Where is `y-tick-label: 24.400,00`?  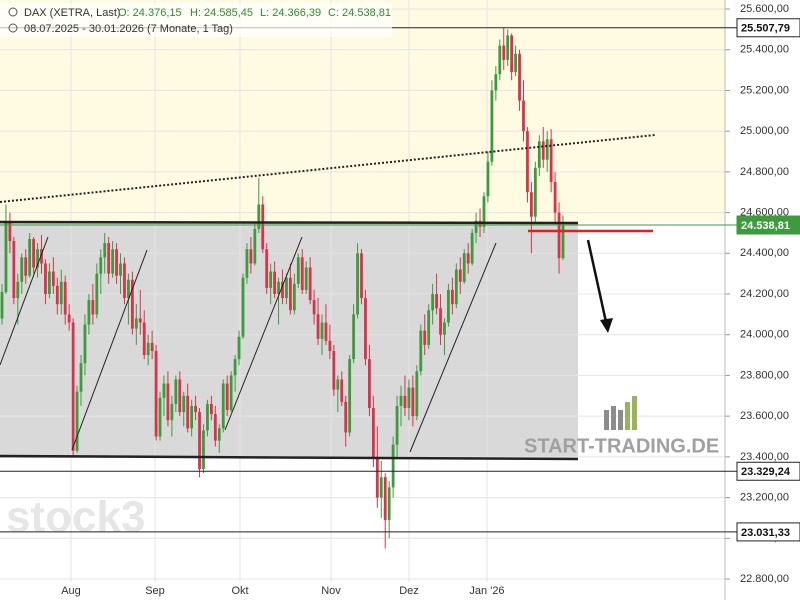
y-tick-label: 24.400,00 is located at coordinates (764, 253).